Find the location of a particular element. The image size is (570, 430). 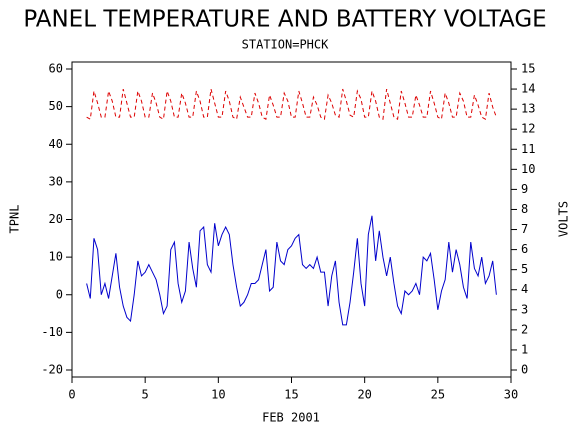

x-axis-label: FEB 2001 is located at coordinates (291, 418).